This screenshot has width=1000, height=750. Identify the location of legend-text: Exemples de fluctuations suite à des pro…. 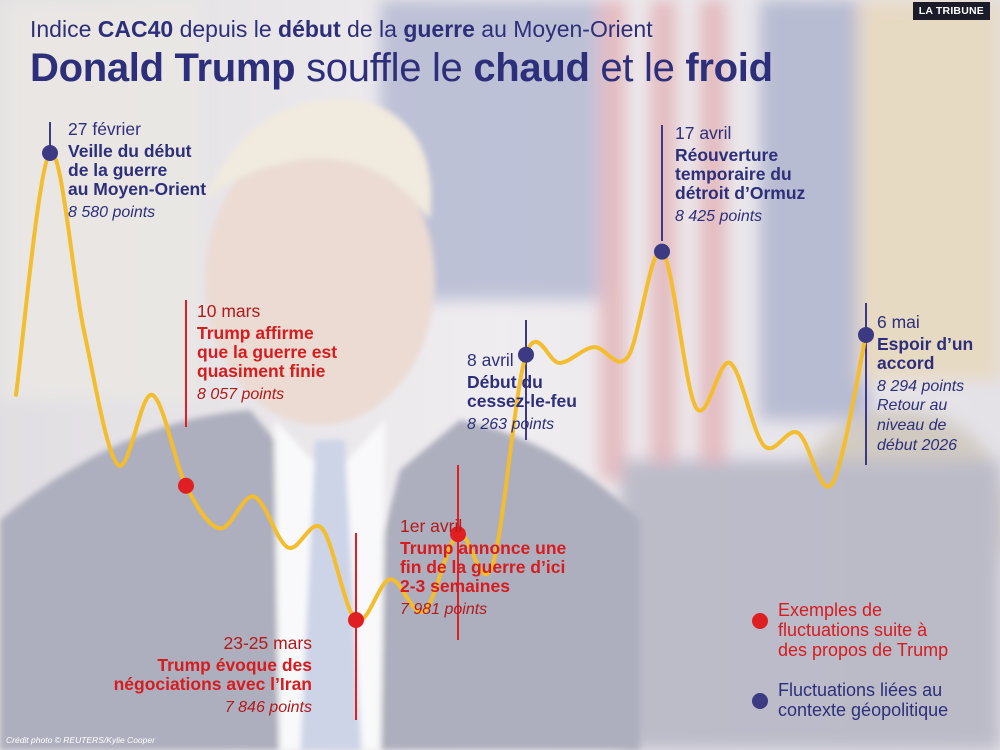
(863, 630).